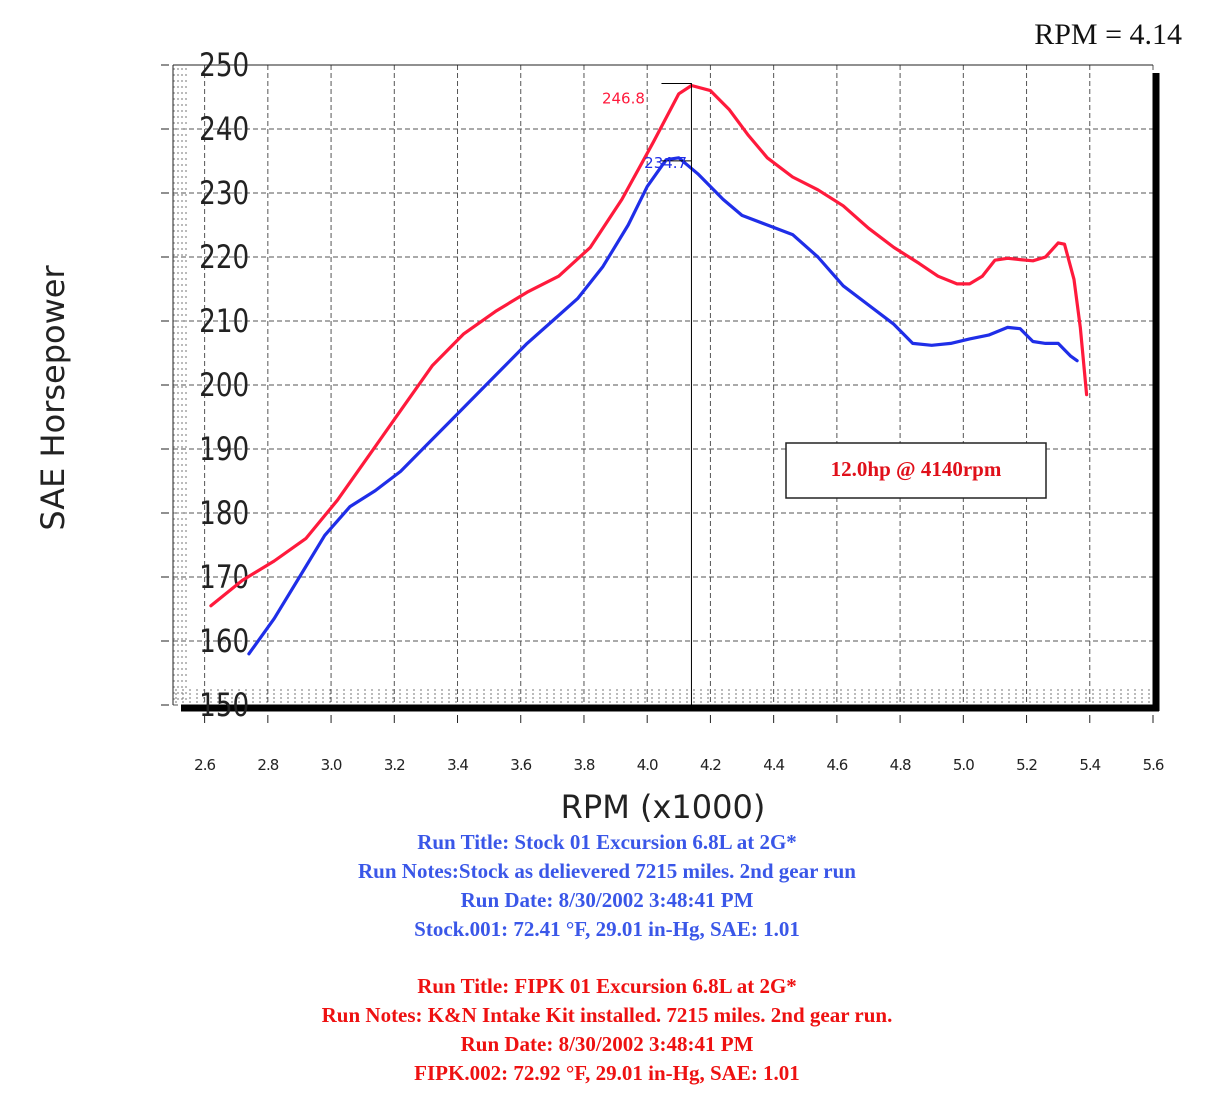  I want to click on x-tick-label: 4.0, so click(647, 765).